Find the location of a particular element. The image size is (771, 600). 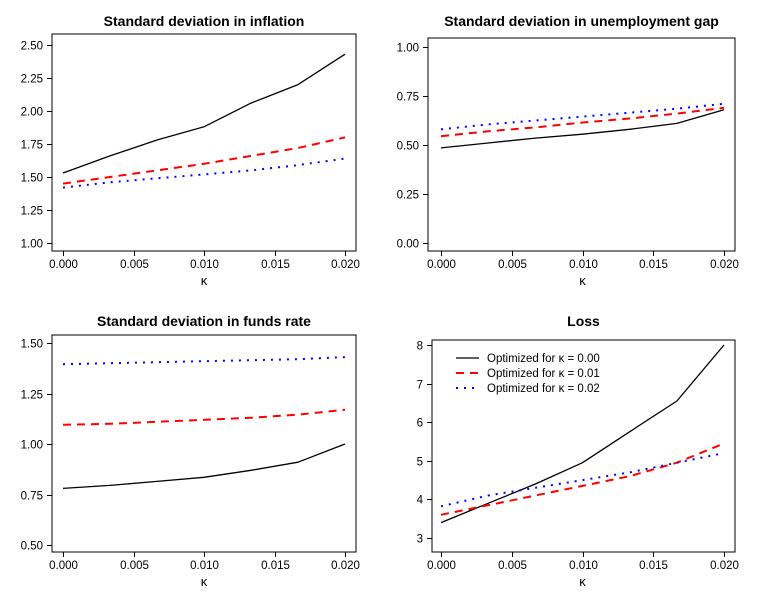

chart-title: Standard deviation in funds rate is located at coordinates (204, 321).